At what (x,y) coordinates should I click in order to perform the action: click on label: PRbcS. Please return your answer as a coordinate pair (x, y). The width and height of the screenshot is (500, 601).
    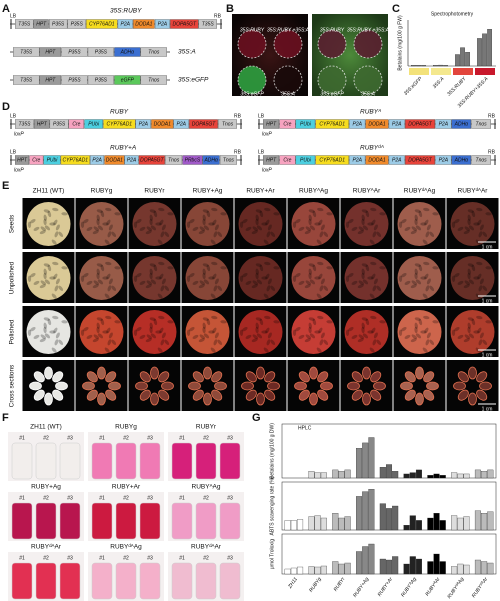
    Looking at the image, I should click on (193, 161).